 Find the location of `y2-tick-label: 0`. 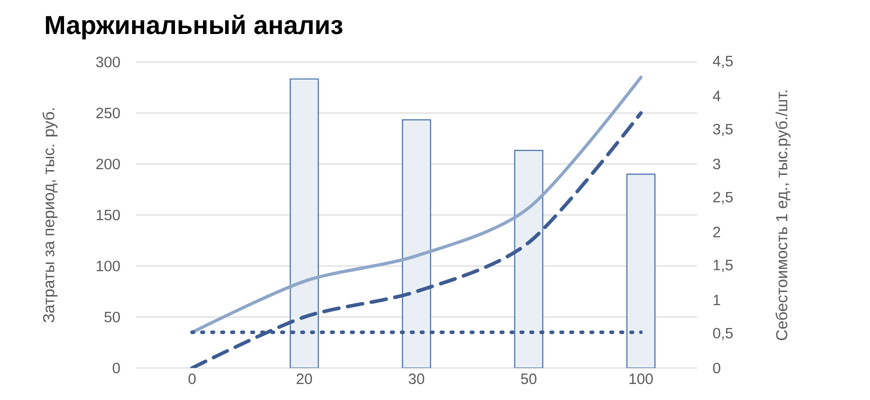

y2-tick-label: 0 is located at coordinates (716, 368).